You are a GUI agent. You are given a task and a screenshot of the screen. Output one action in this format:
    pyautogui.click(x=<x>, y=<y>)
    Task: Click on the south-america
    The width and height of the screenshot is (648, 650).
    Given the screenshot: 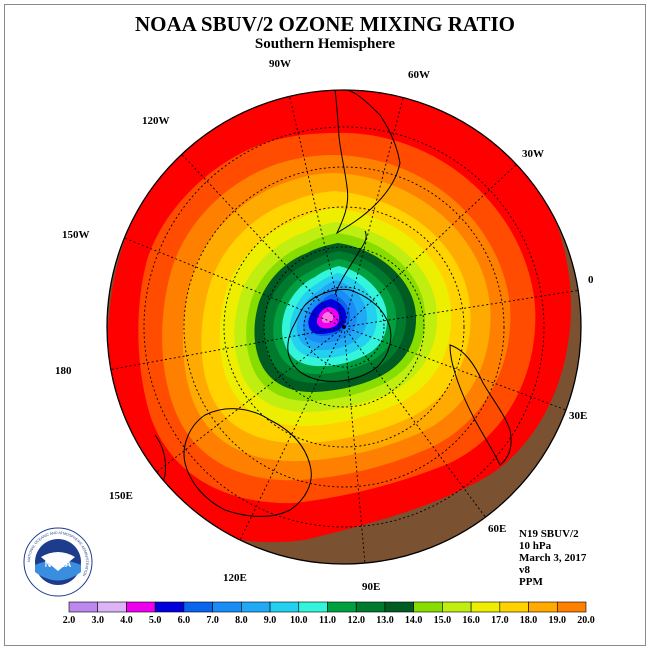 What is the action you would take?
    pyautogui.click(x=367, y=162)
    